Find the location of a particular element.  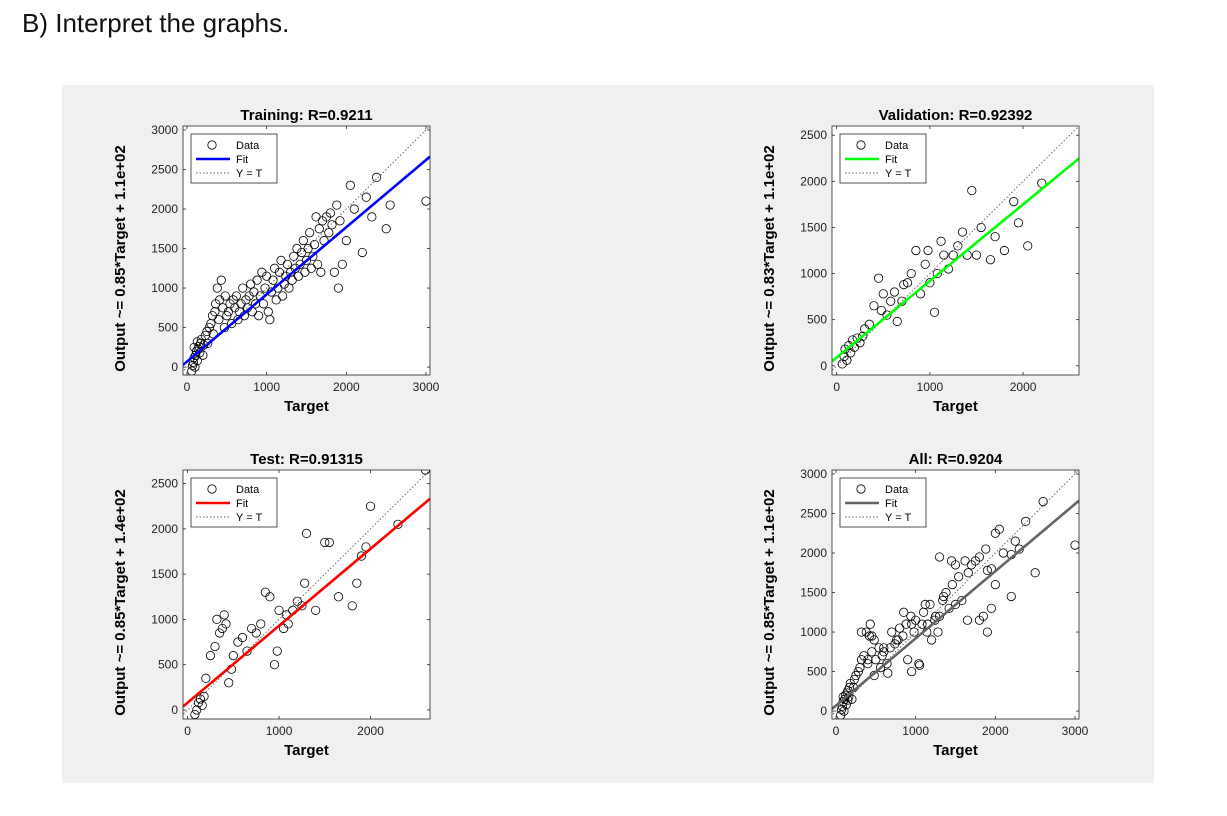

y-axis-label: Output ~= 0.83*Target + 1.1e+02 is located at coordinates (769, 258).